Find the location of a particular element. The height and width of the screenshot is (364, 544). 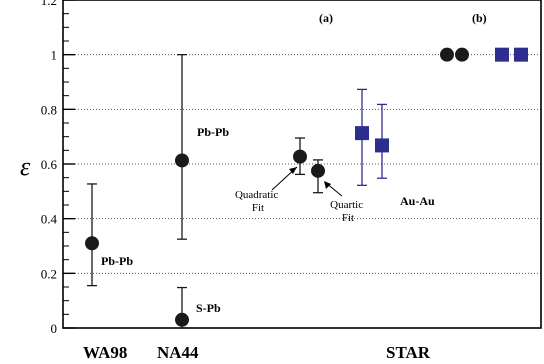

y-tick-label: 1.2 is located at coordinates (49, 4).